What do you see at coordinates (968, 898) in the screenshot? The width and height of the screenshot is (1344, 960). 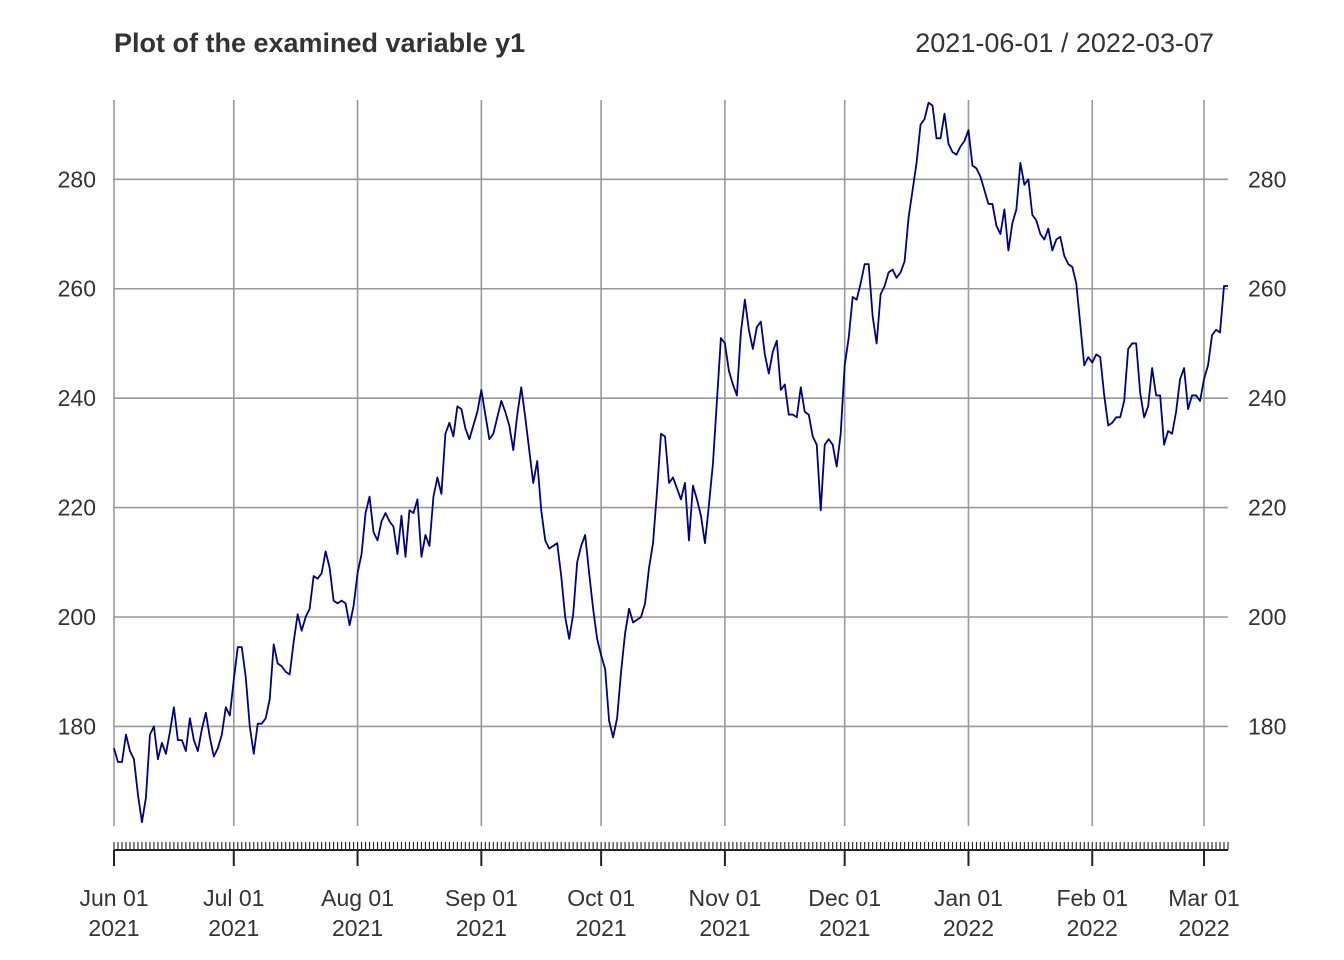 I see `x-tick-label: Jan 01` at bounding box center [968, 898].